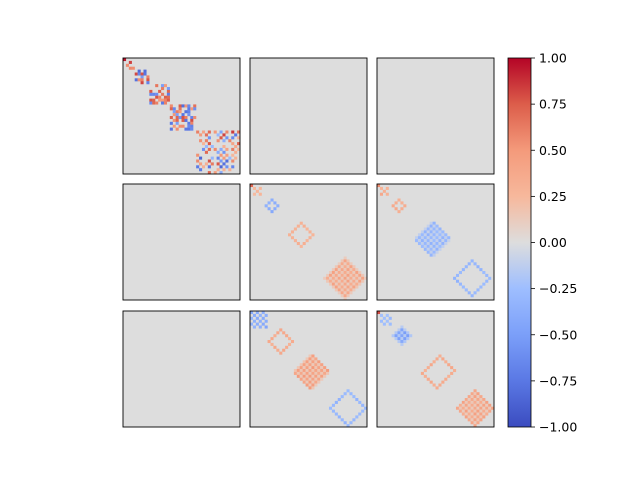  I want to click on colorbar-tick-label: 0.50, so click(553, 150).